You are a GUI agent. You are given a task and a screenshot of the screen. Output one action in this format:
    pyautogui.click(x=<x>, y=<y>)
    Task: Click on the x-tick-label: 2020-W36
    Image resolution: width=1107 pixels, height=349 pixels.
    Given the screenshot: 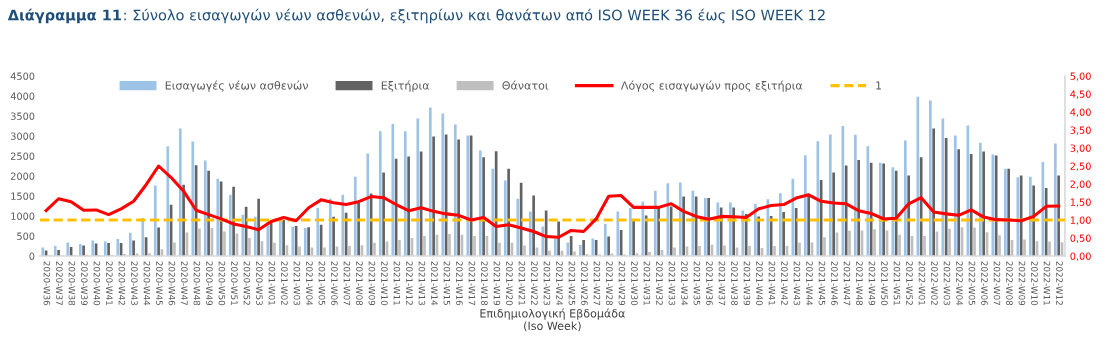 What is the action you would take?
    pyautogui.click(x=47, y=283)
    